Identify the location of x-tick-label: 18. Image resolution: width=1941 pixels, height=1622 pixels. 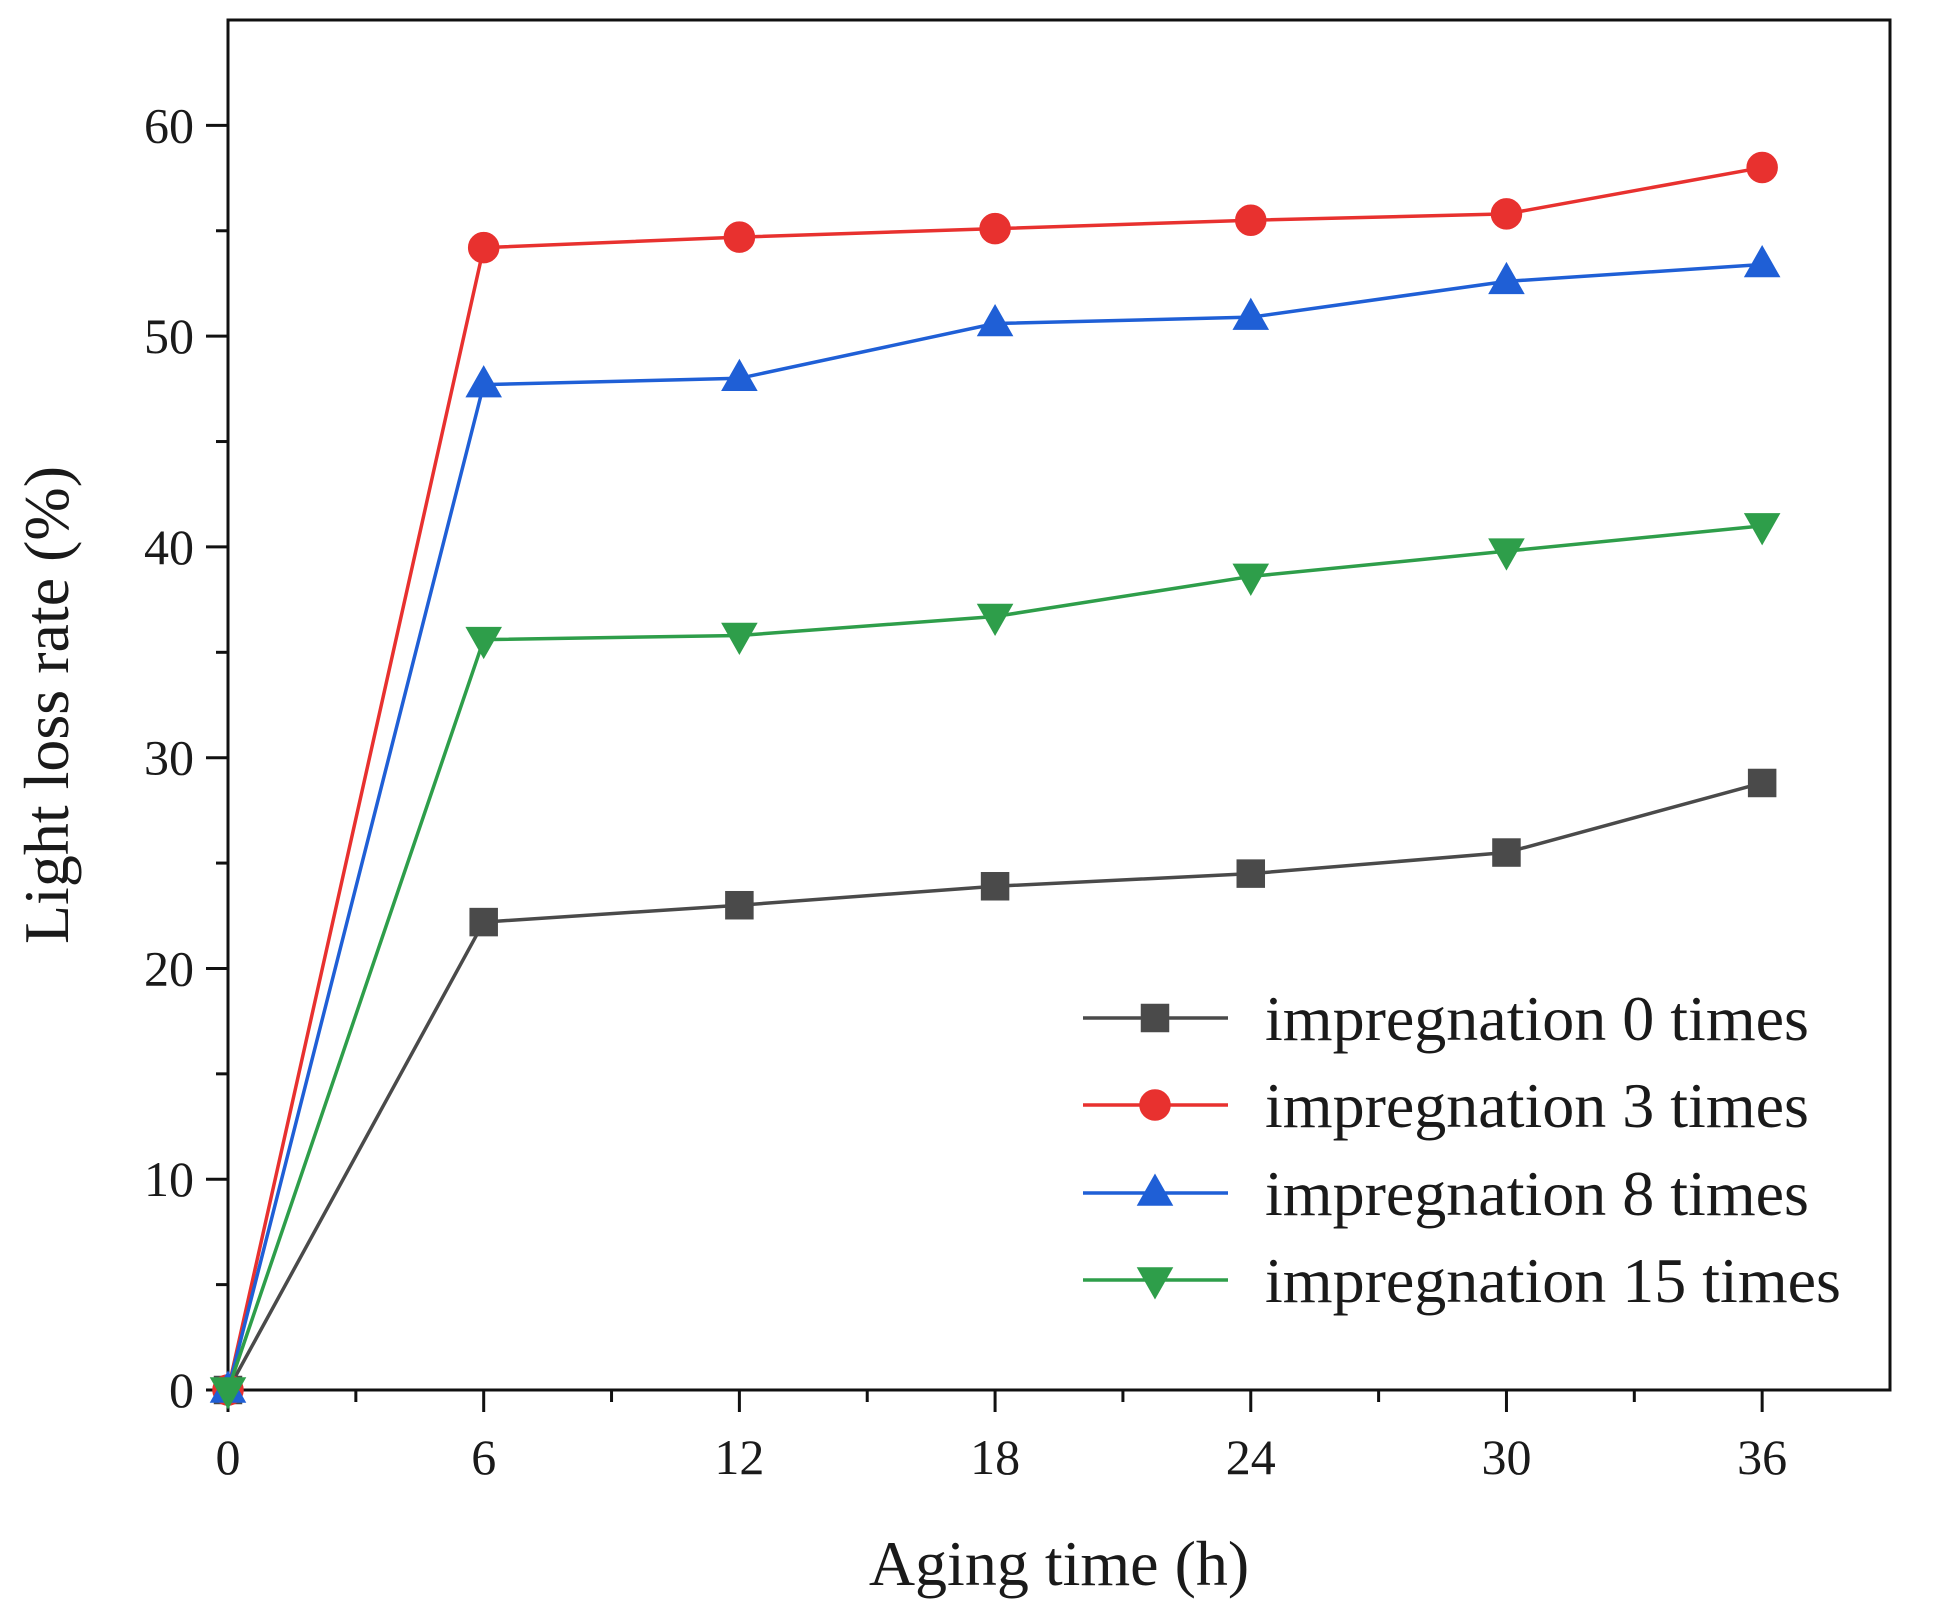
(995, 1457).